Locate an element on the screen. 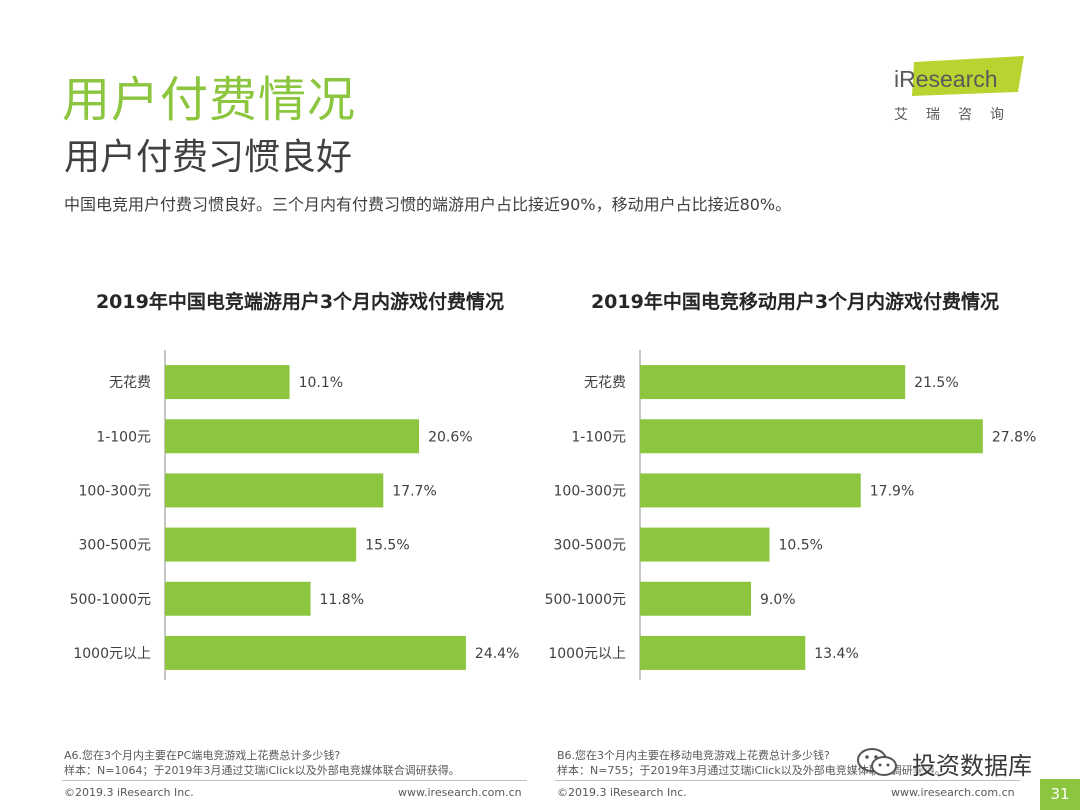 The height and width of the screenshot is (810, 1080). page-subtitle: 用户付费习惯良好 is located at coordinates (208, 157).